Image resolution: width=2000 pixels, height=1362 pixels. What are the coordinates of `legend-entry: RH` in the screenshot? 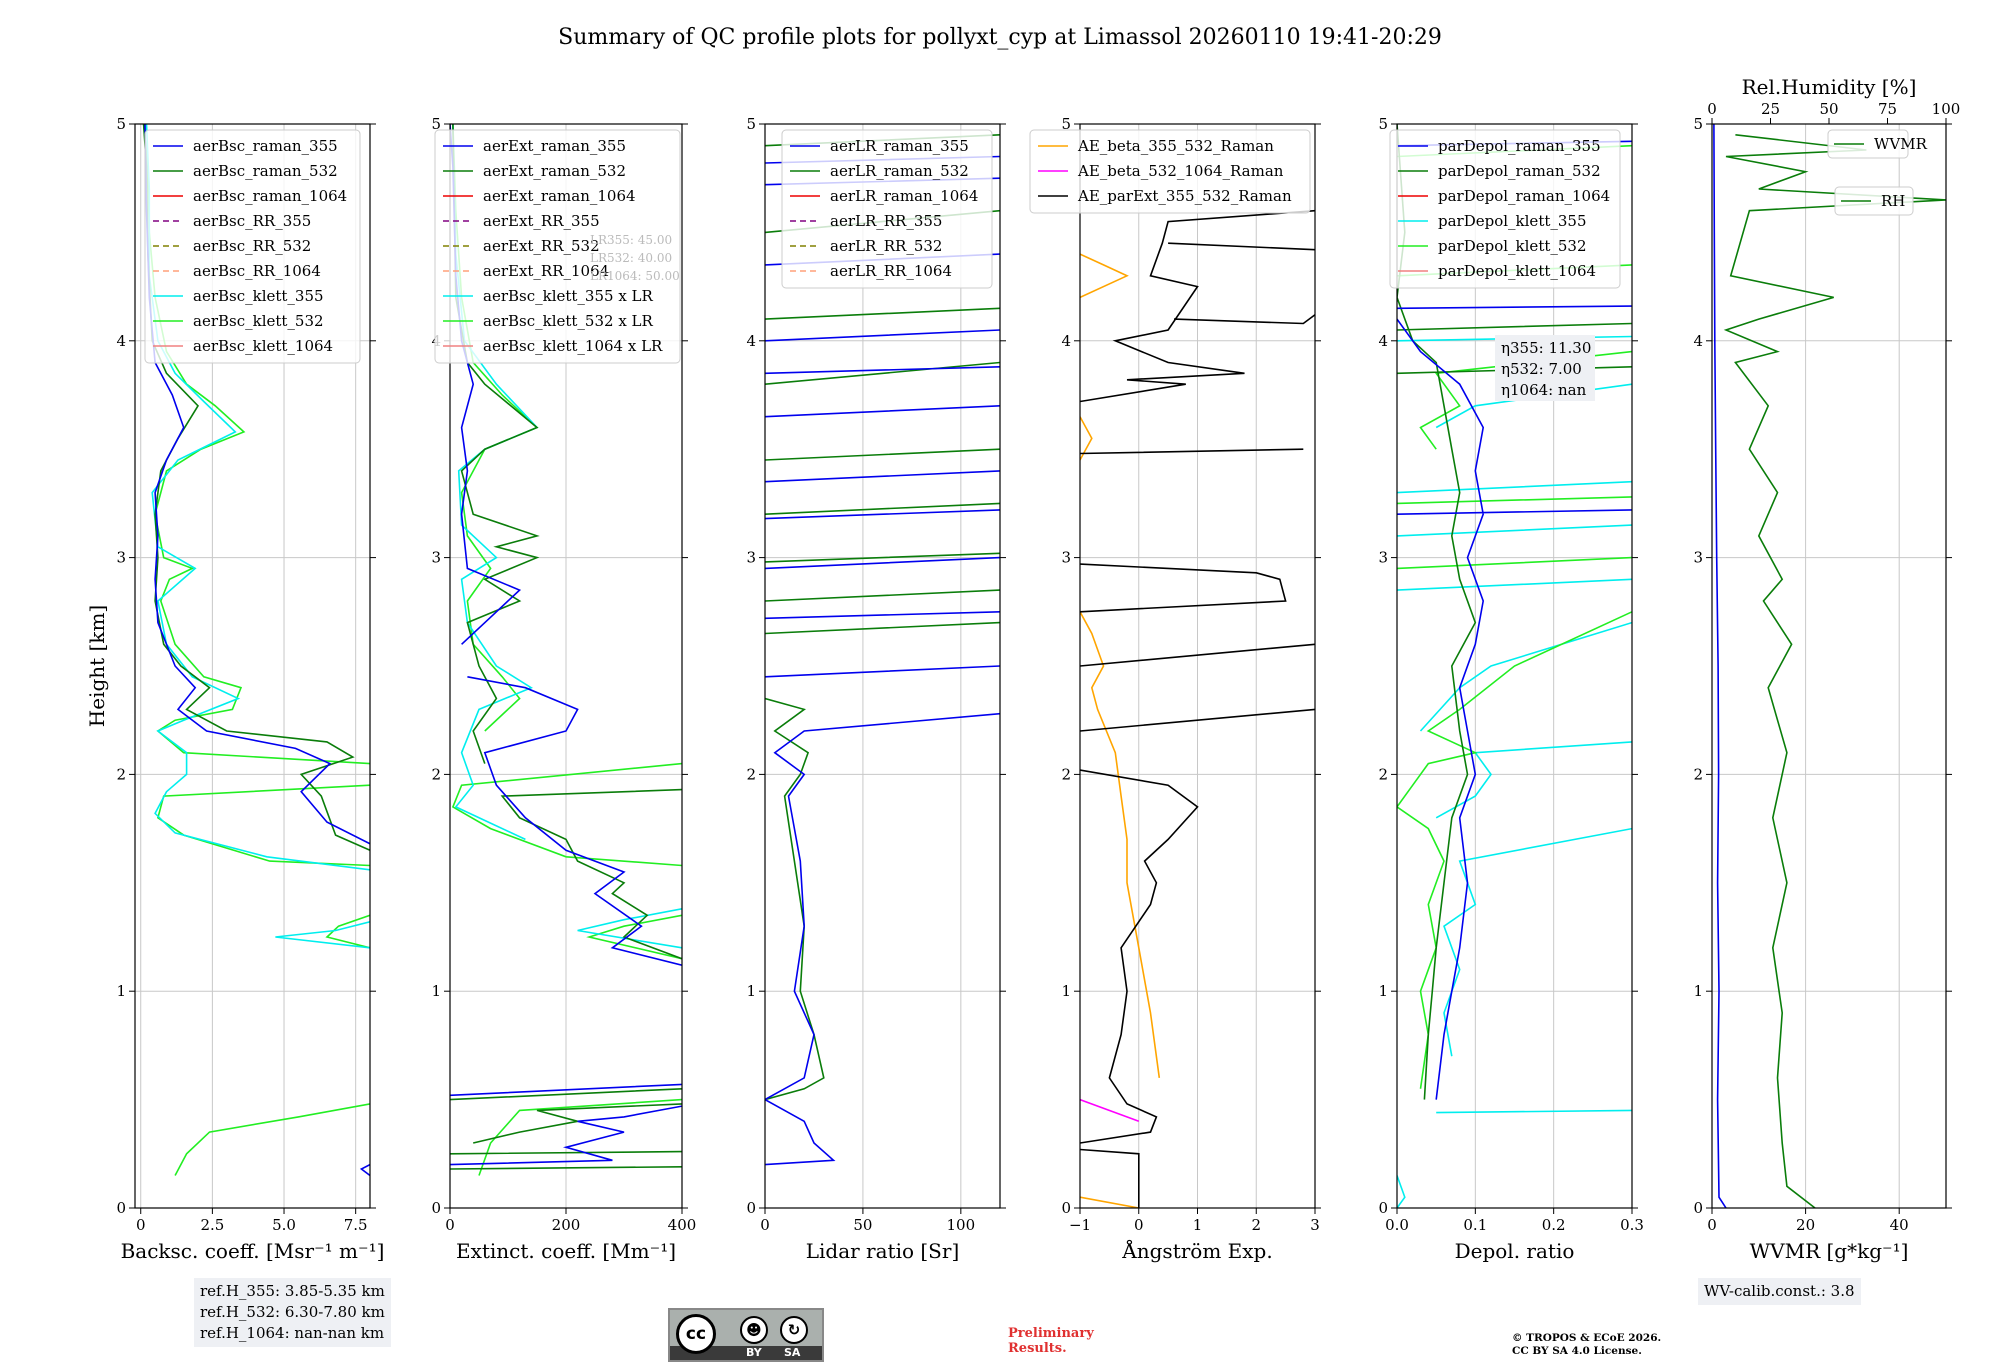 It's located at (1893, 201).